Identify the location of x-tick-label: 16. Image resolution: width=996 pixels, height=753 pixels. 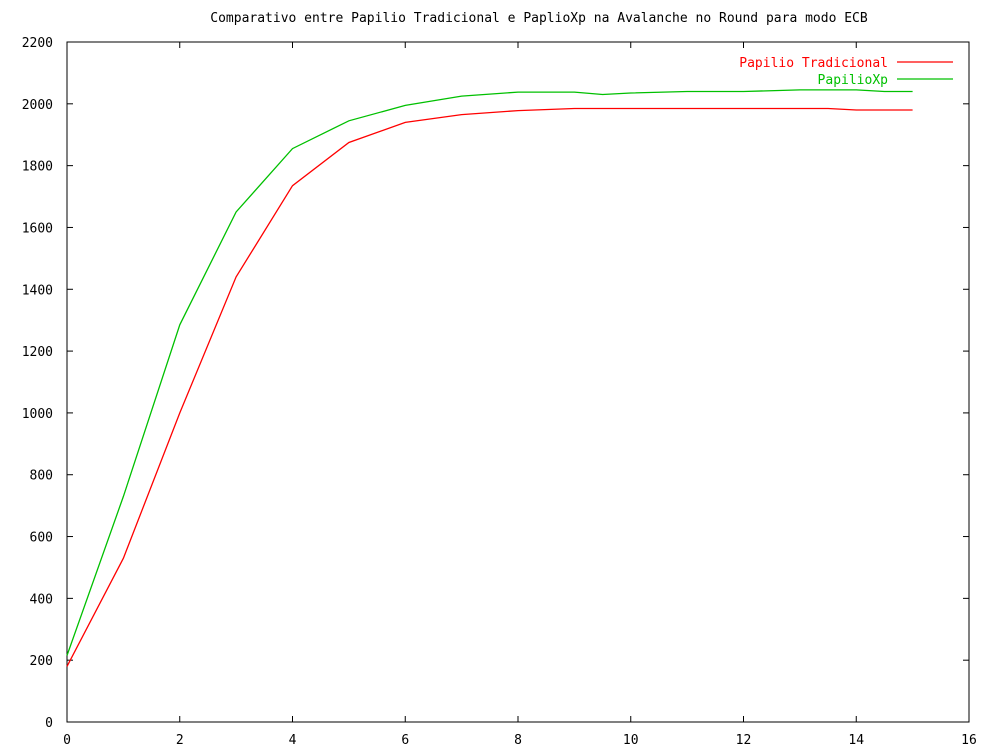
(969, 740).